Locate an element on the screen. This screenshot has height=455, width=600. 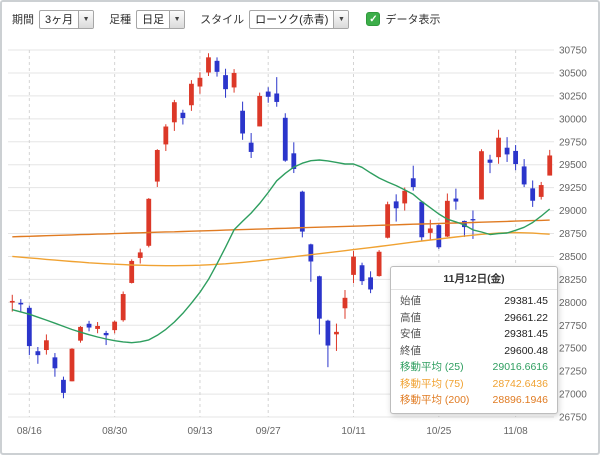
x-tick-label: 08/30 is located at coordinates (114, 431).